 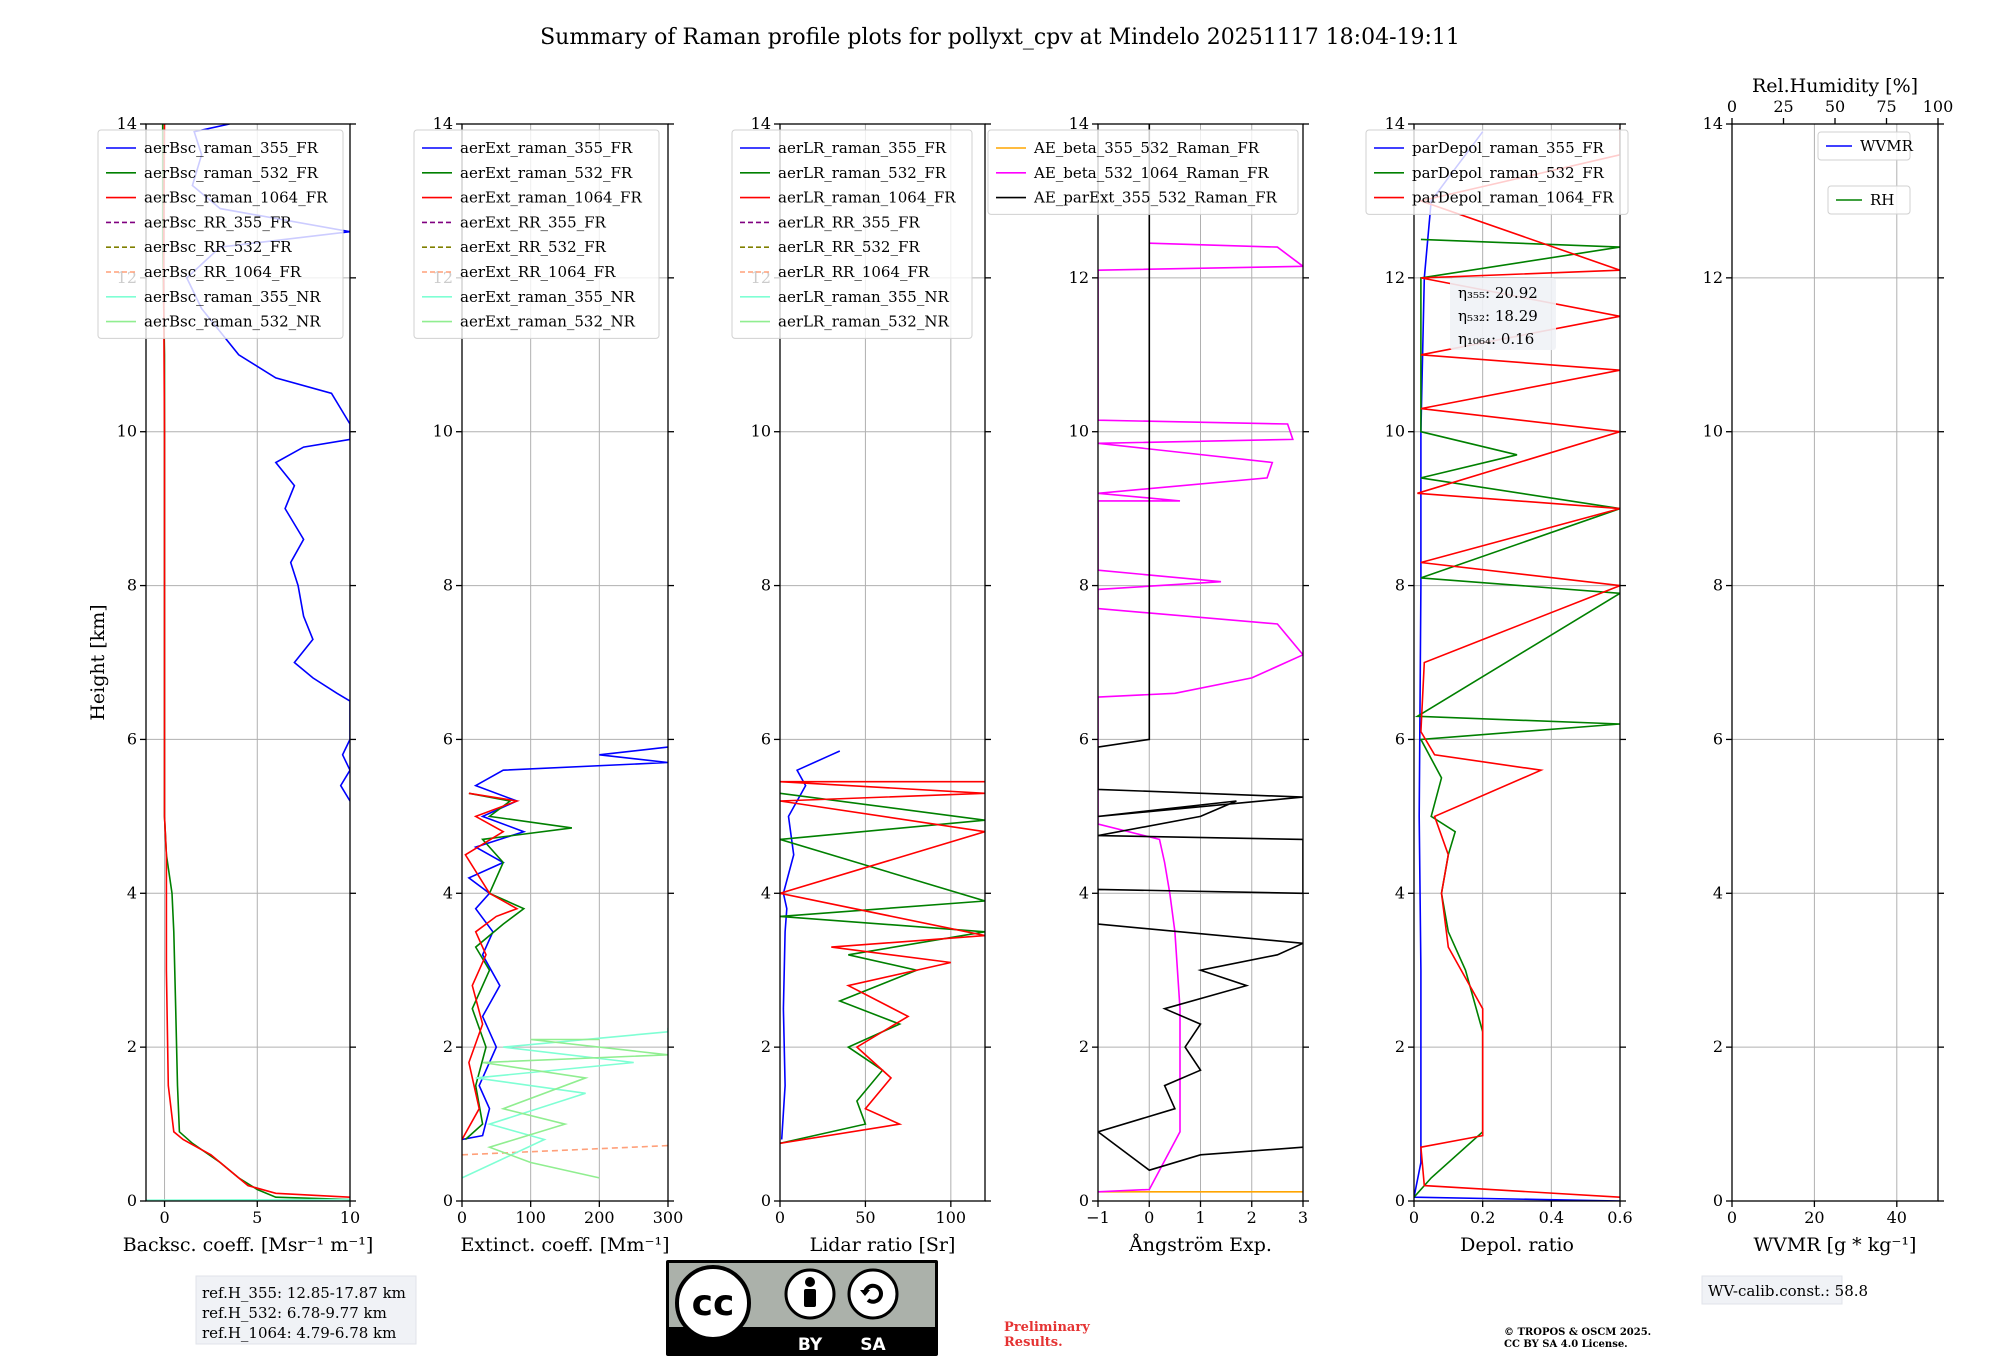 I want to click on sa-label: SA, so click(x=873, y=1345).